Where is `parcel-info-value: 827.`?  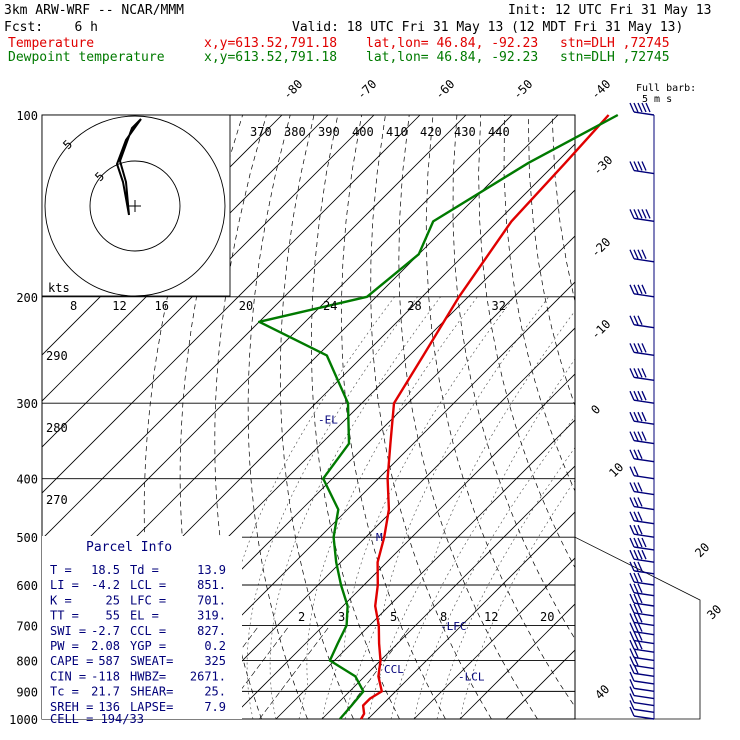 parcel-info-value: 827. is located at coordinates (211, 631).